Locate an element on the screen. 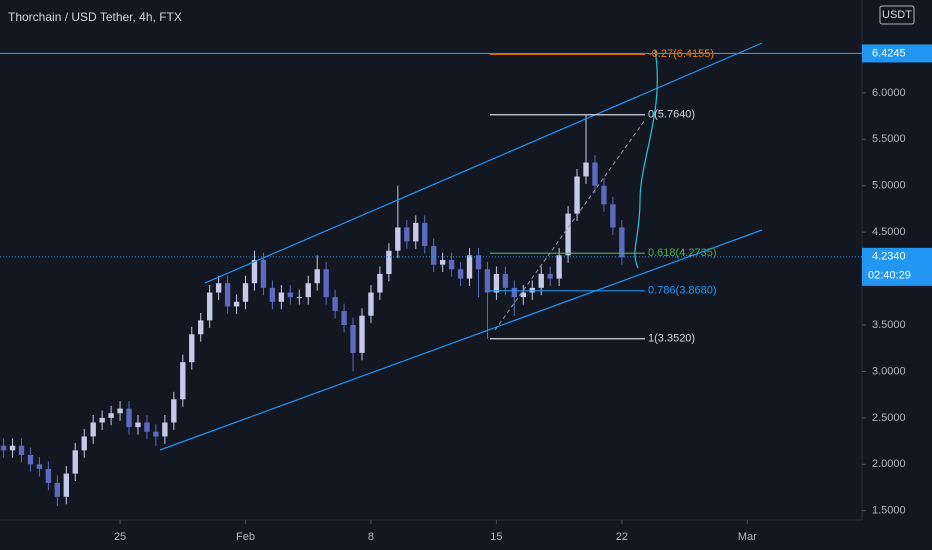 This screenshot has width=932, height=550. fib-trend-line is located at coordinates (570, 225).